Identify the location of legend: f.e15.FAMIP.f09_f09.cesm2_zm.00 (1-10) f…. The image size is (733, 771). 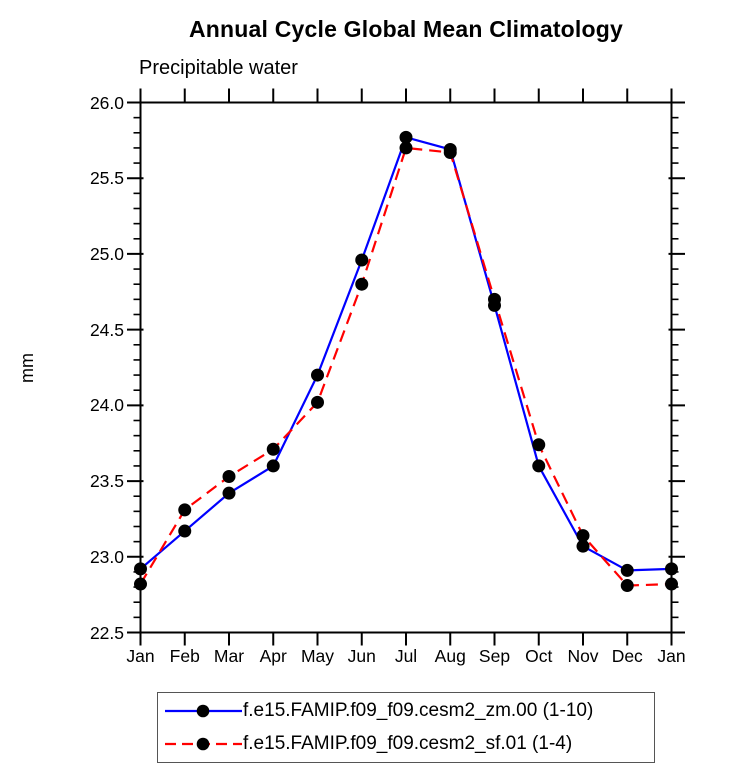
(406, 727).